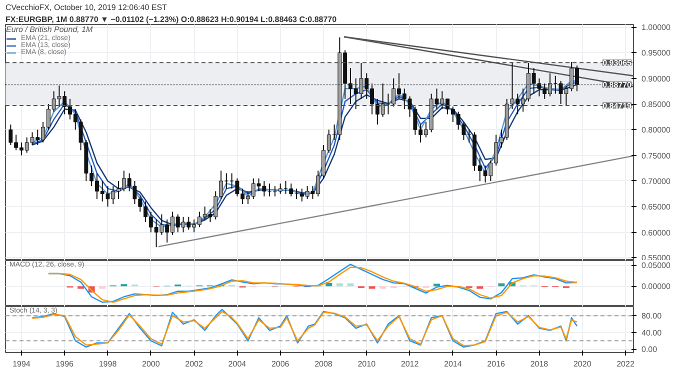 The image size is (680, 391). I want to click on y-tick-label: 0.80000, so click(656, 130).